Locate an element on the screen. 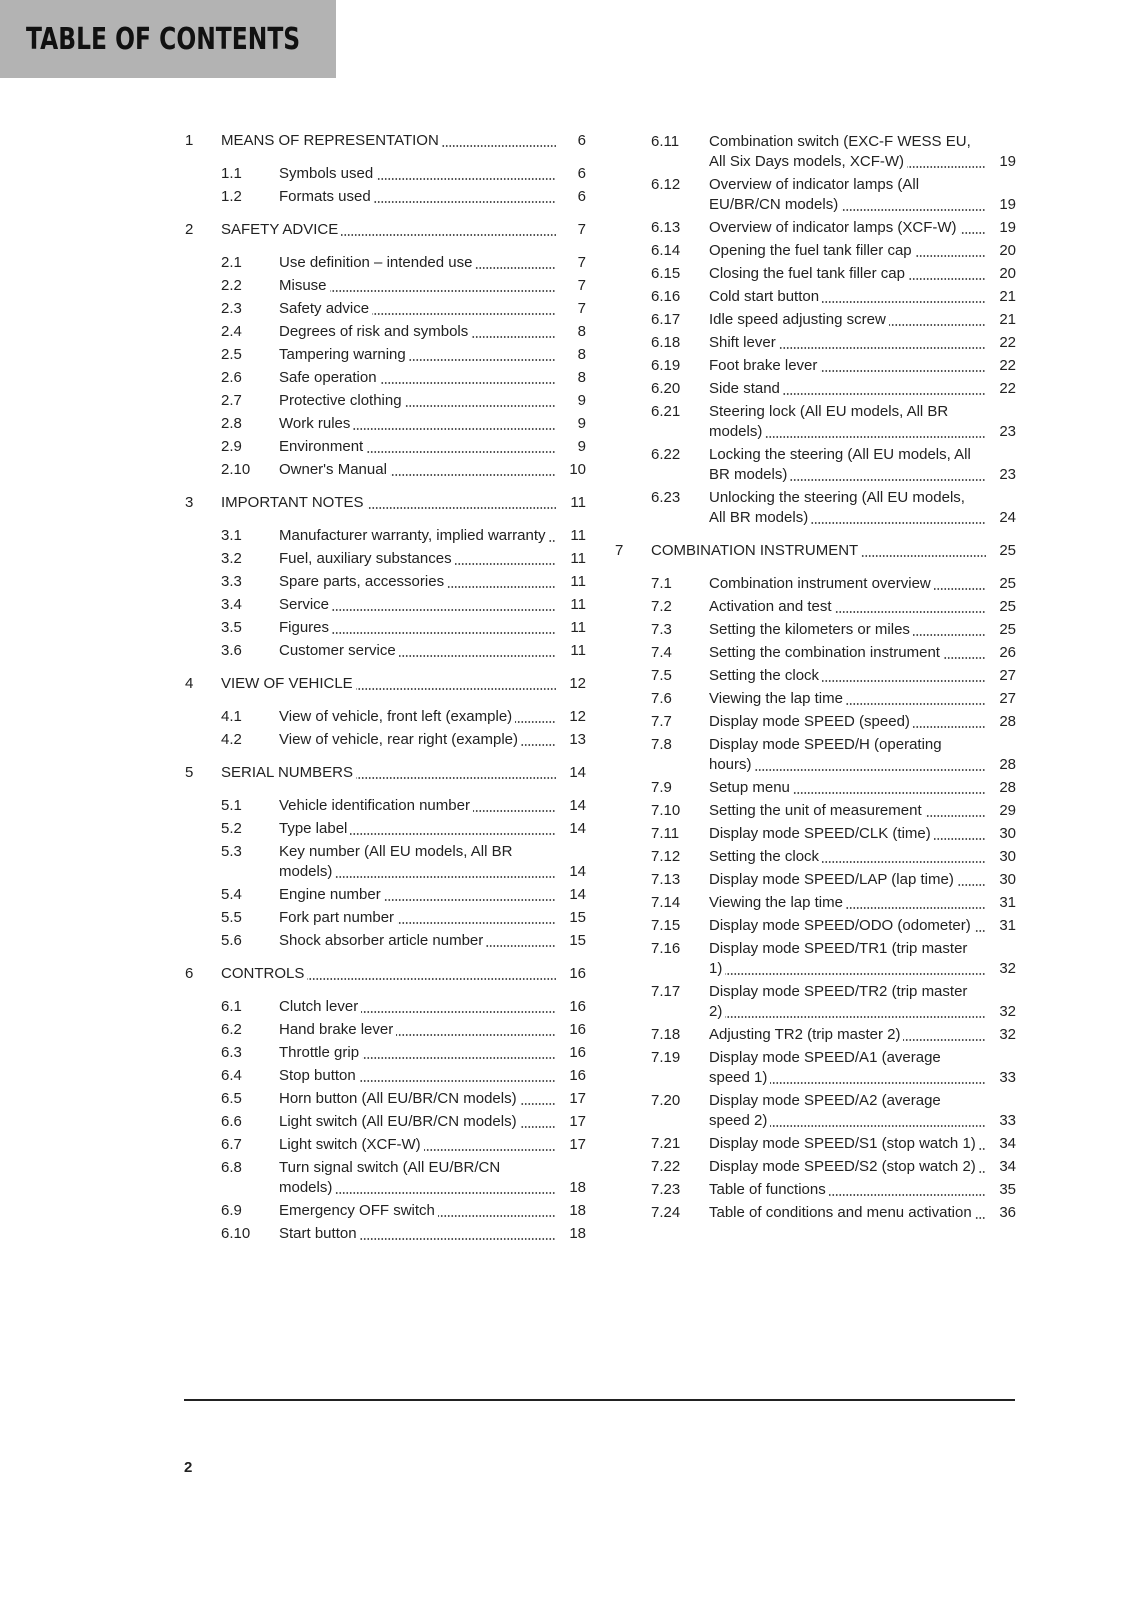 This screenshot has width=1130, height=1600. entry-number: 7.4 is located at coordinates (661, 652).